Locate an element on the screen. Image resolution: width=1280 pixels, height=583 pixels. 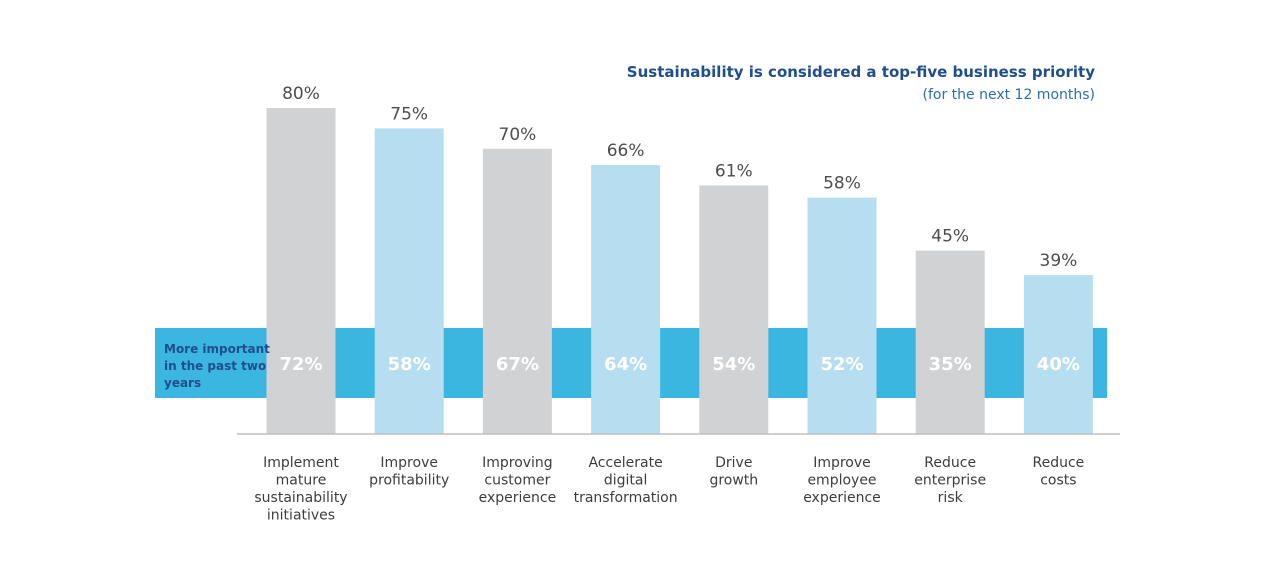
band-series-label: More important in the past two years is located at coordinates (217, 366).